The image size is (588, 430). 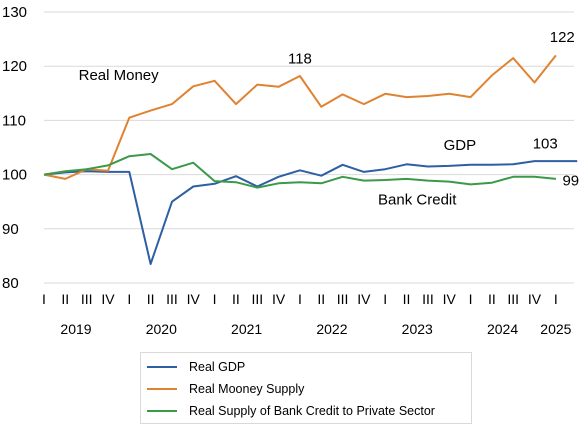 I want to click on y-axis: 80 90 100 110 120 130, so click(x=14, y=148).